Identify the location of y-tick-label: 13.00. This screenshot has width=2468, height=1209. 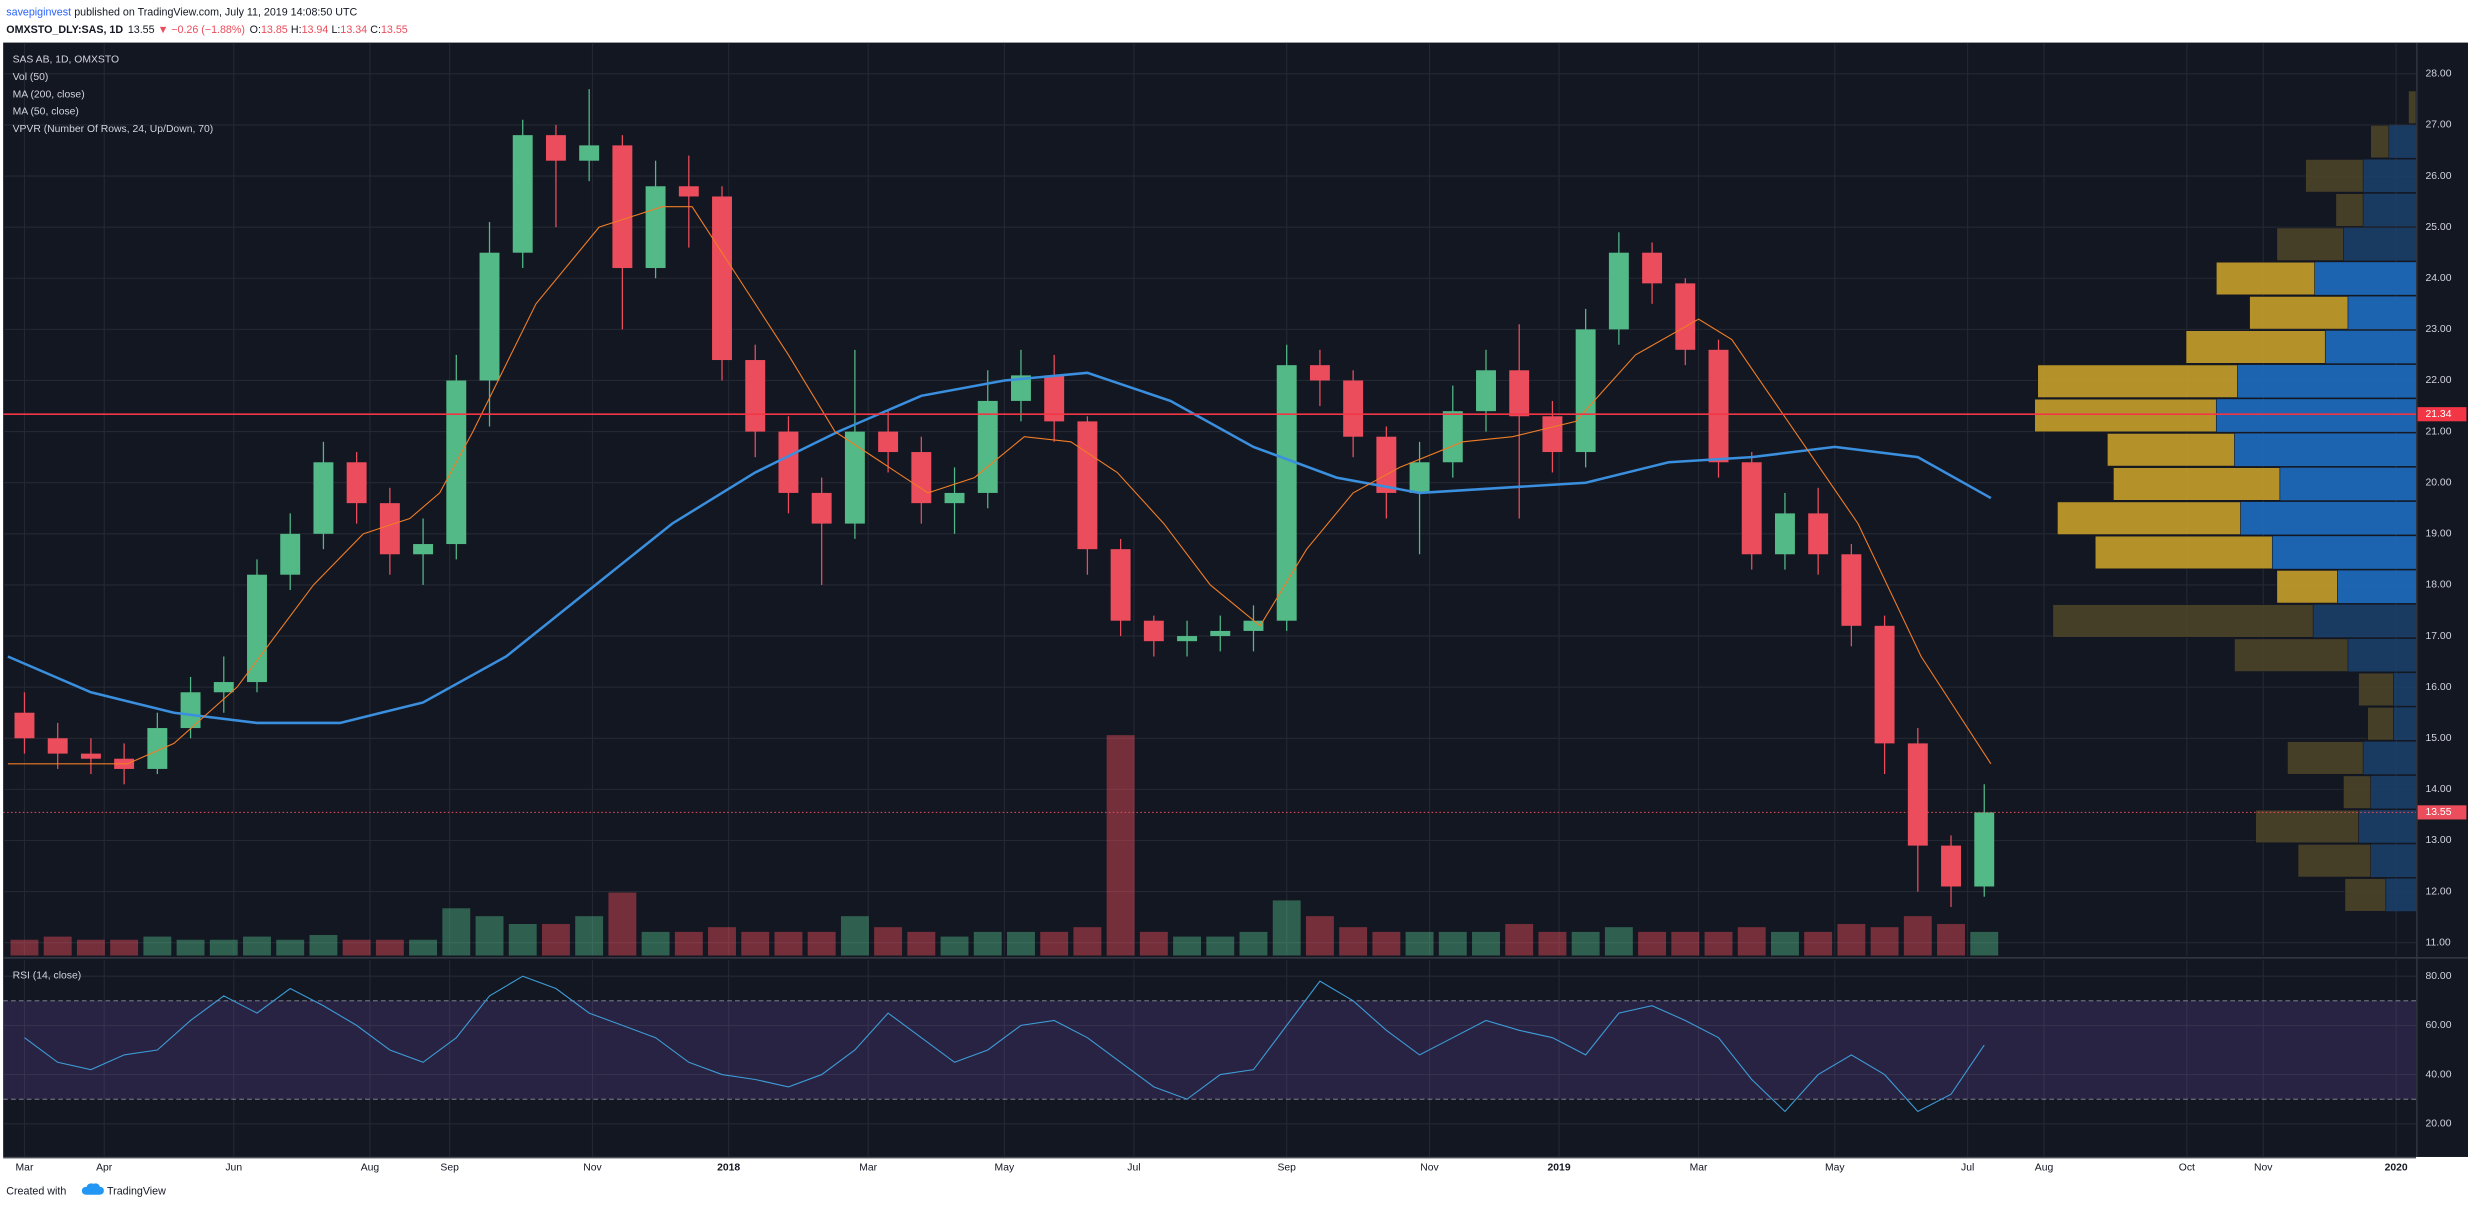
(2439, 840).